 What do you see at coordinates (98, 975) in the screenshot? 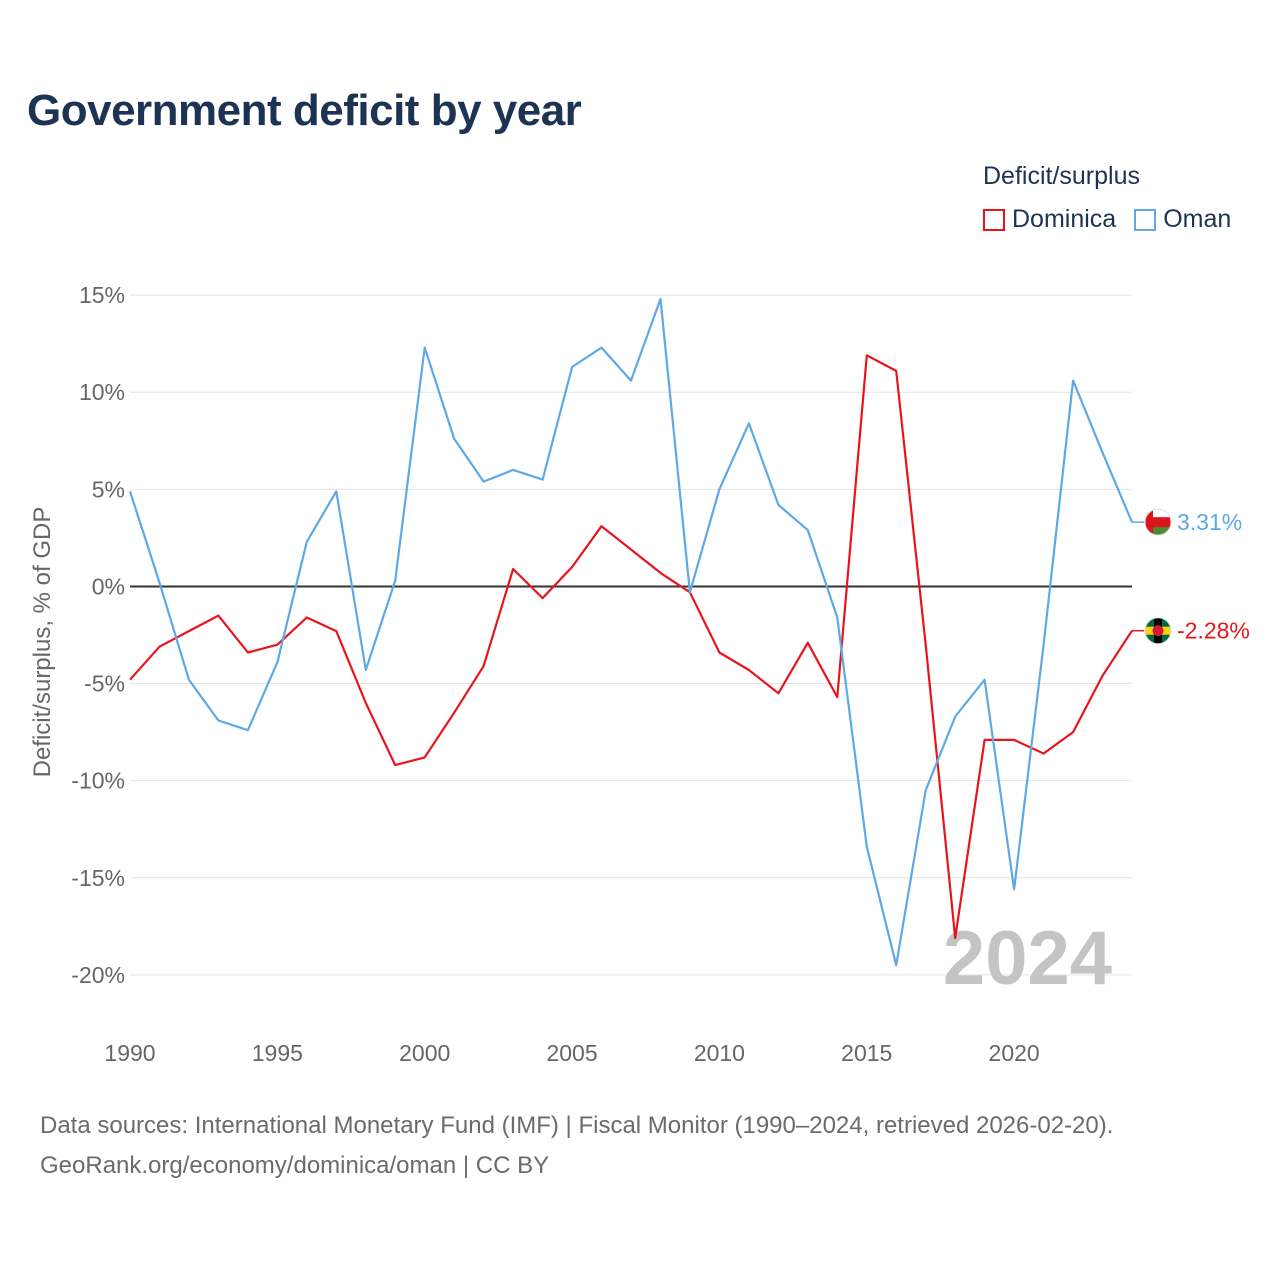
I see `y-tick-label: -20%` at bounding box center [98, 975].